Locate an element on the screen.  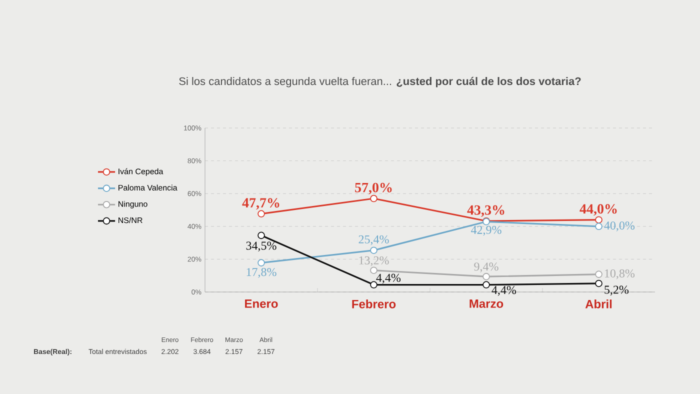
data-label: 40,0% is located at coordinates (619, 226).